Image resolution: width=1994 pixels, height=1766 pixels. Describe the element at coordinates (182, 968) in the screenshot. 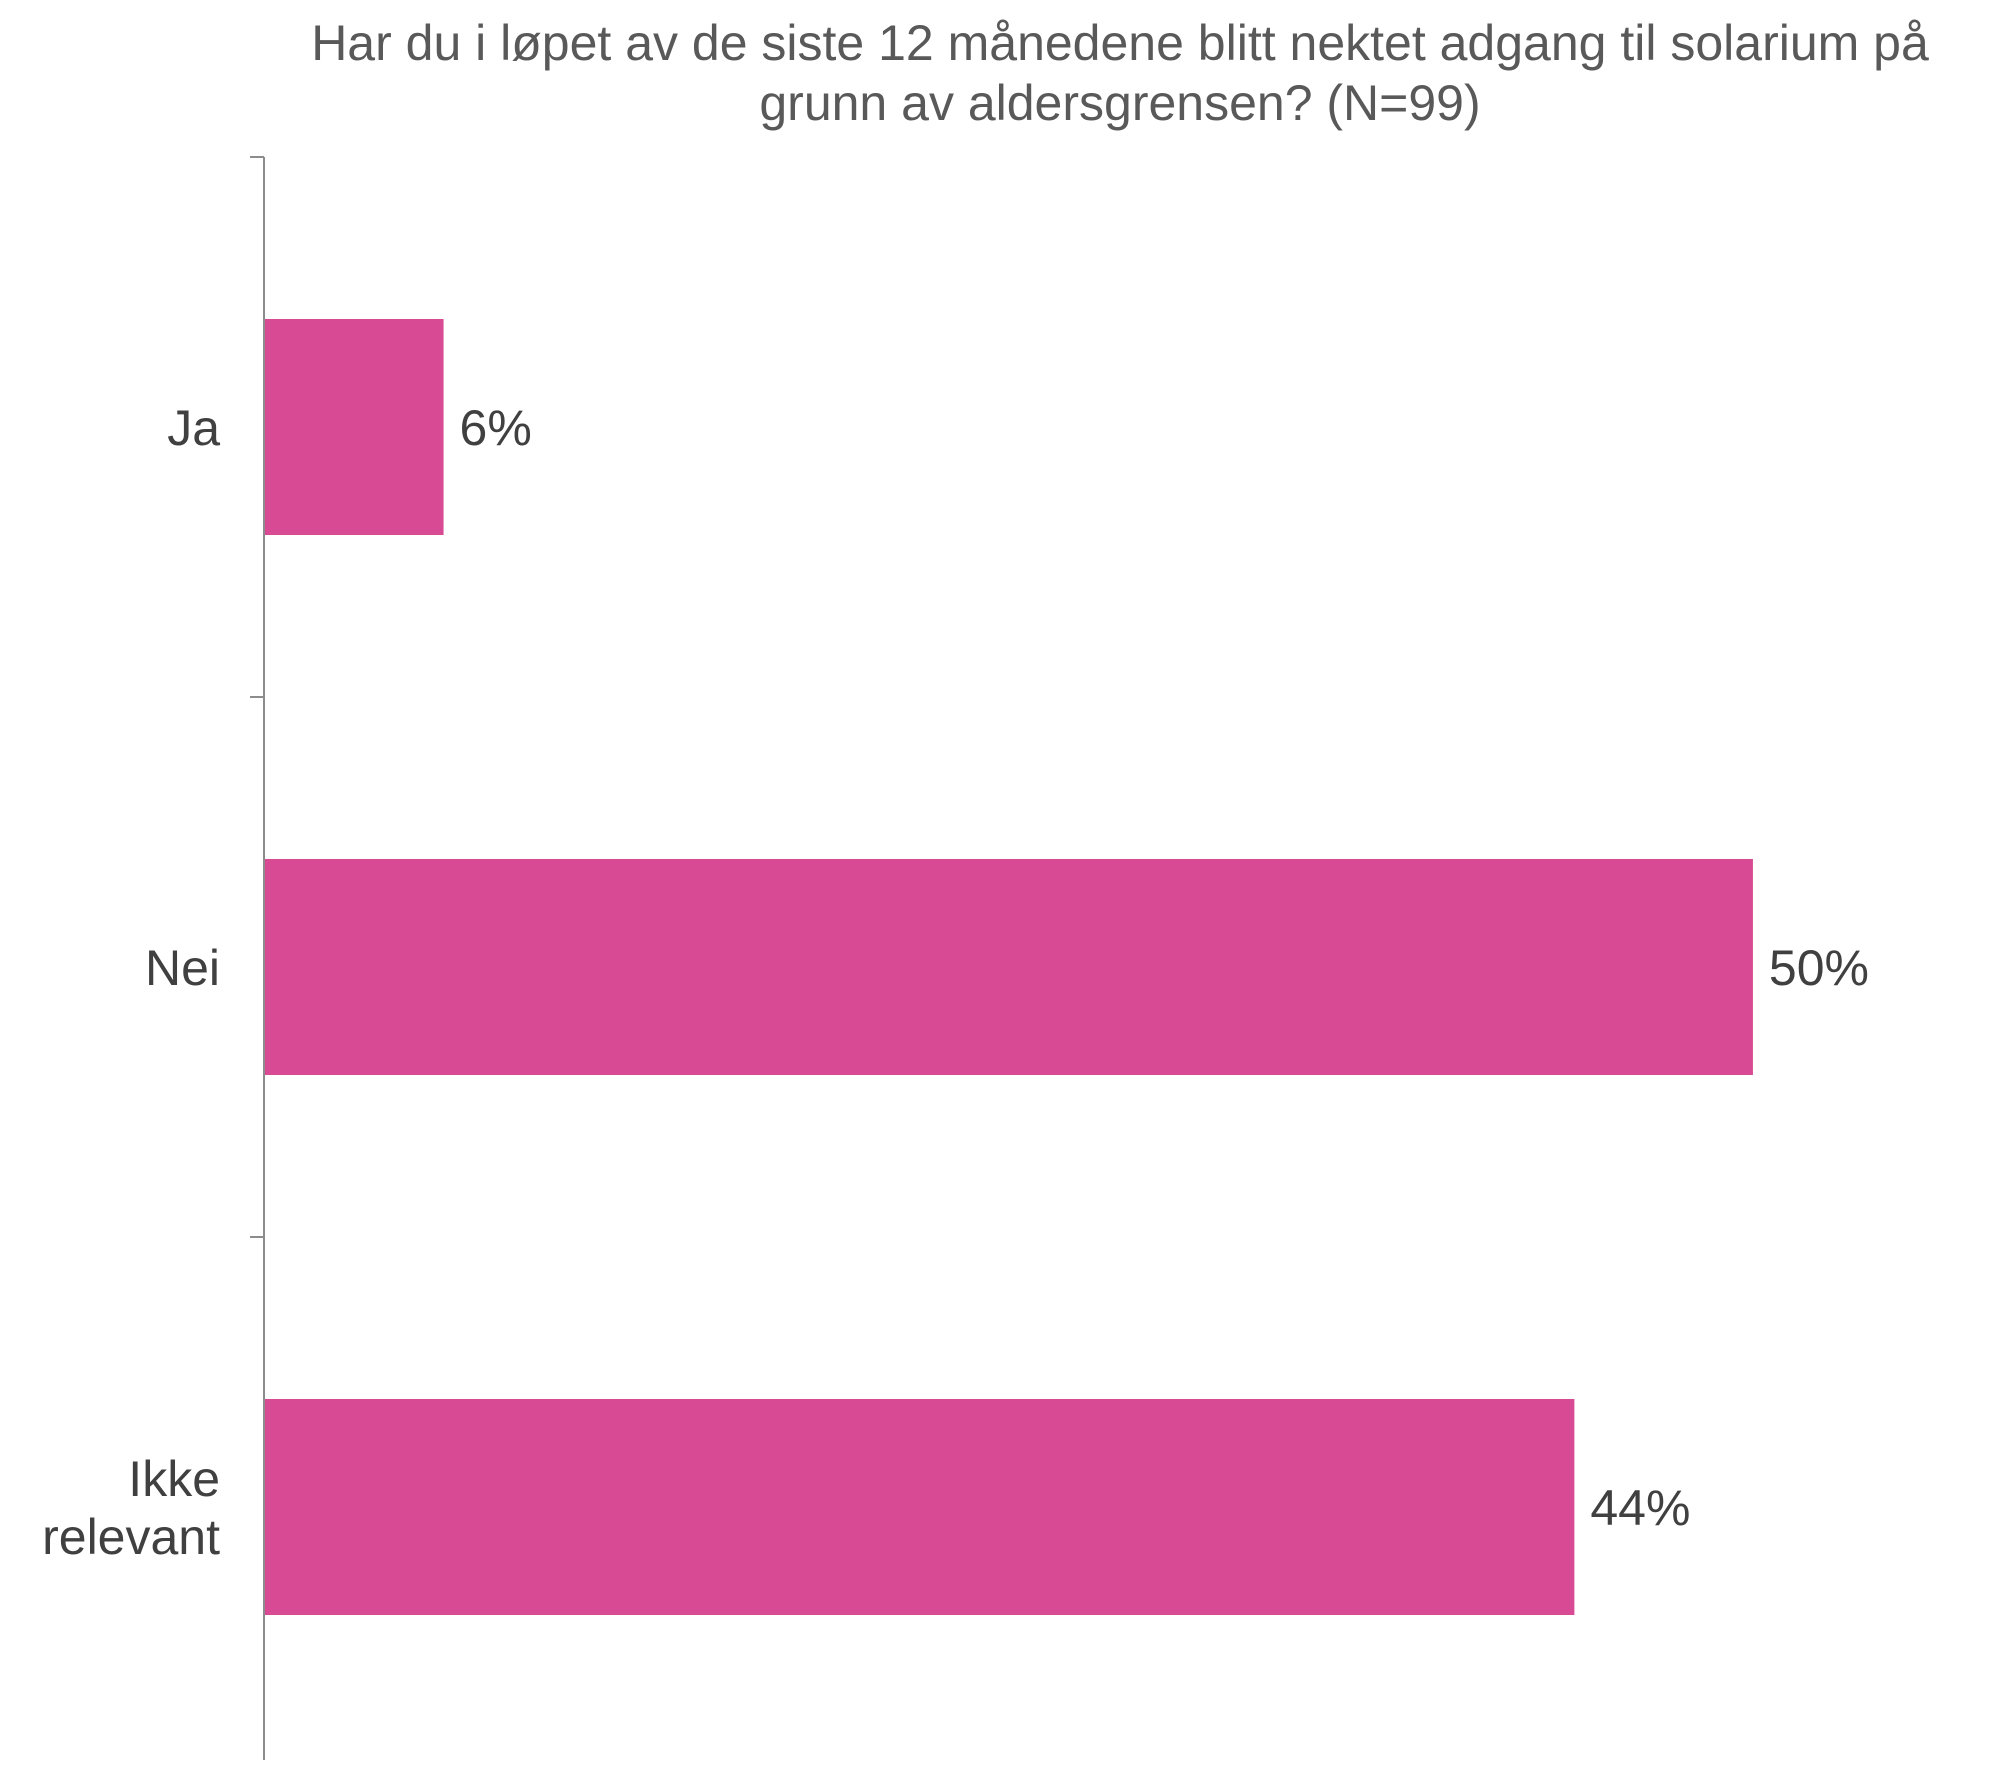

I see `category-label: Nei` at that location.